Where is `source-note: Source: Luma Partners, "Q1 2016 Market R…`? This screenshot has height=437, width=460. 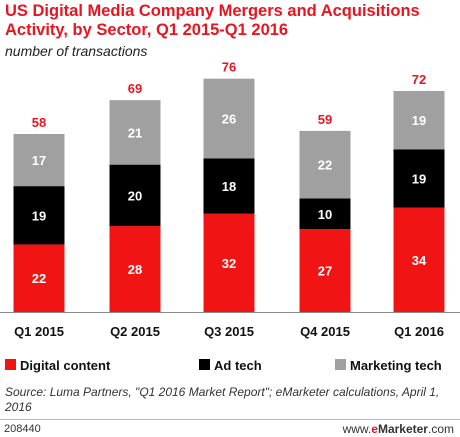
source-note: Source: Luma Partners, "Q1 2016 Market R… is located at coordinates (222, 399).